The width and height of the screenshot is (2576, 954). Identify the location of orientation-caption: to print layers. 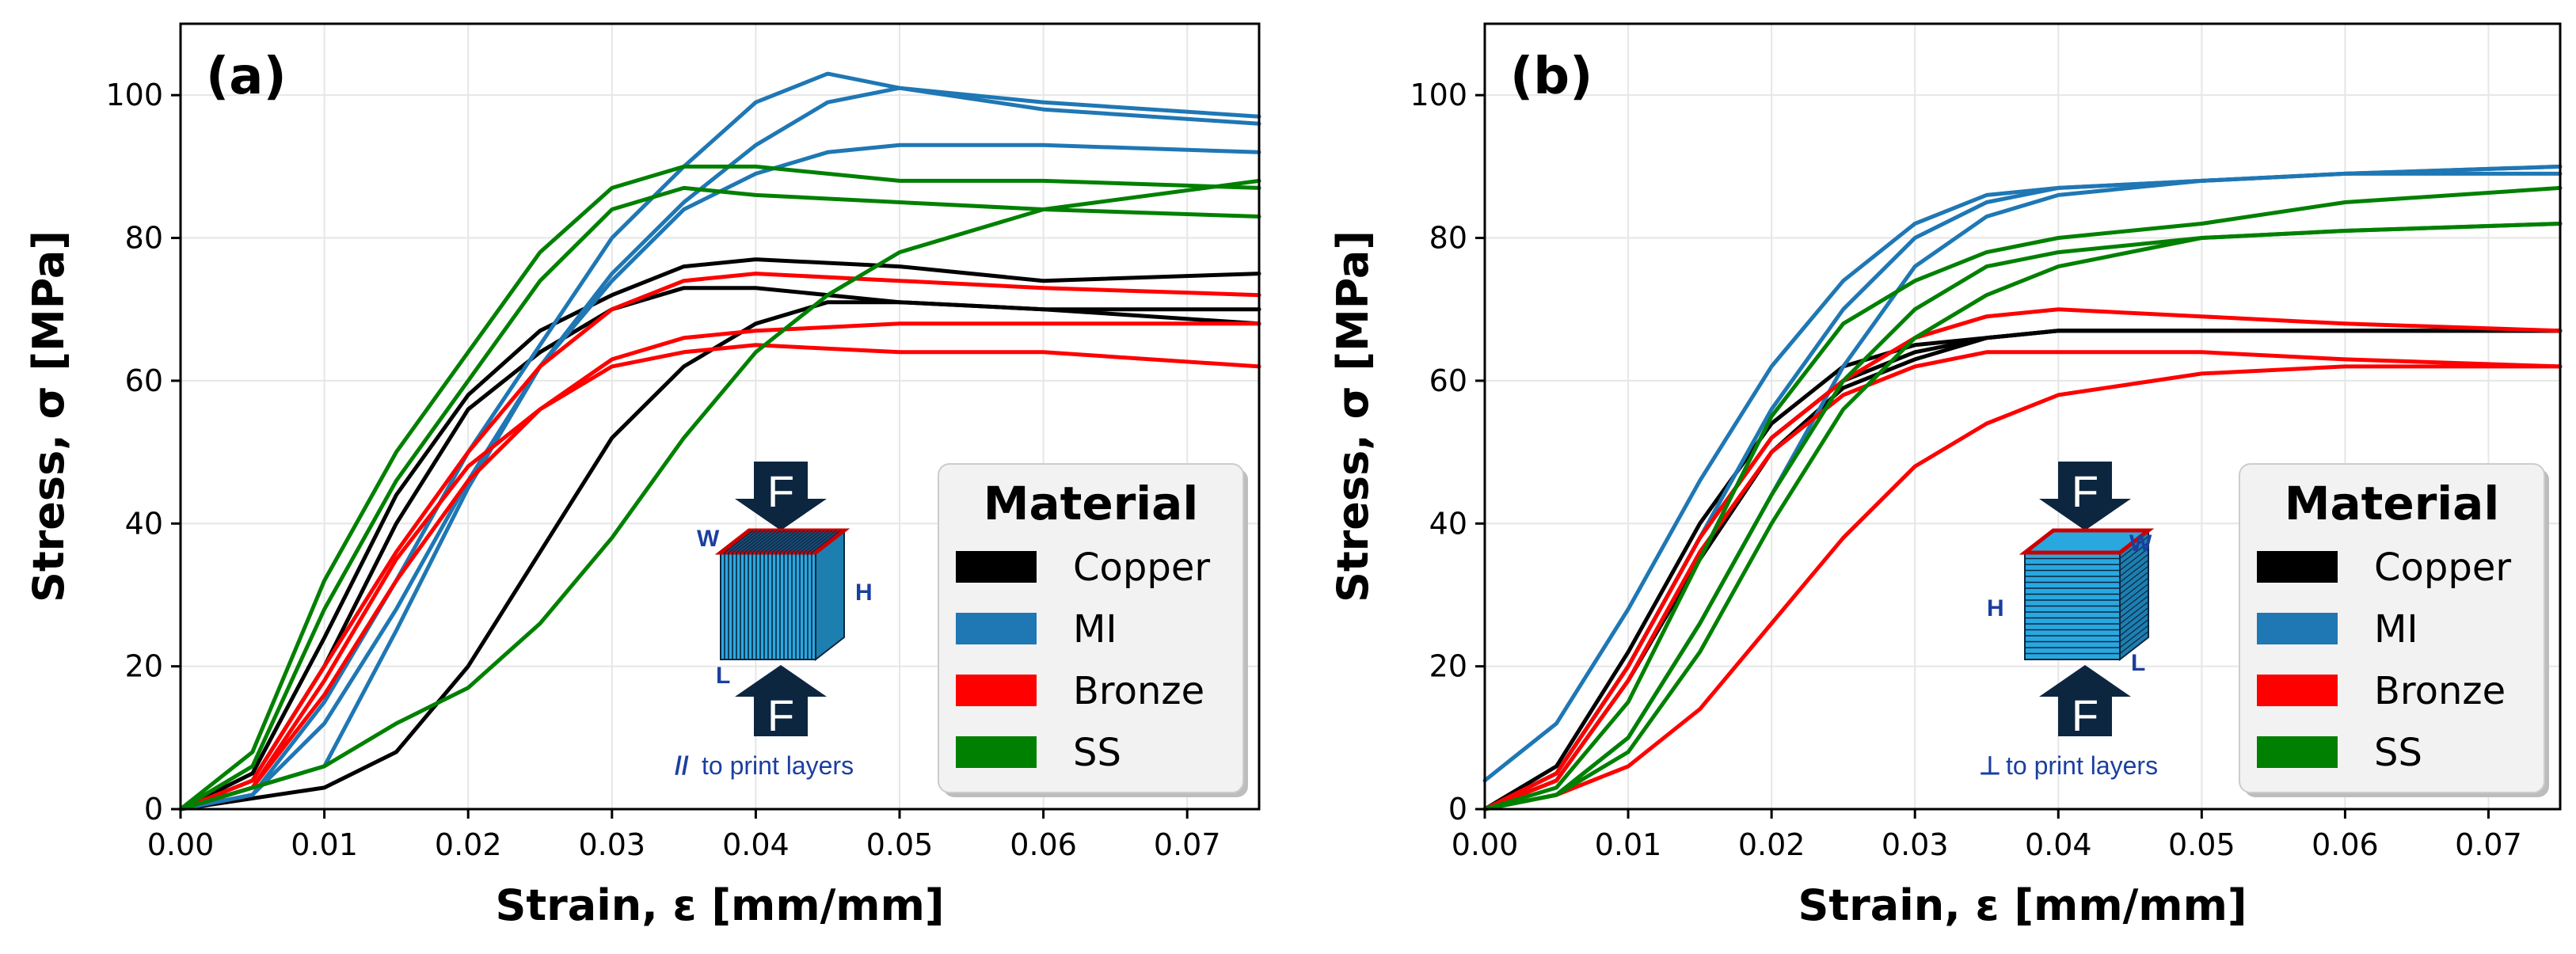
(778, 765).